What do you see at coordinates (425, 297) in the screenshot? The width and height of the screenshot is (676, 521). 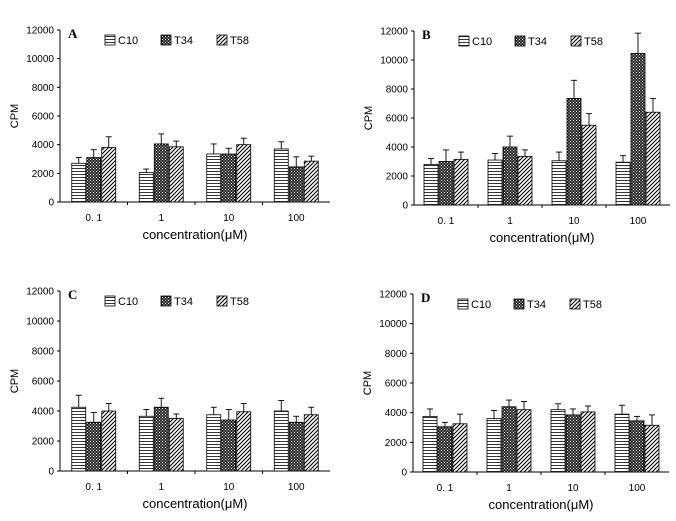 I see `panel-label: D` at bounding box center [425, 297].